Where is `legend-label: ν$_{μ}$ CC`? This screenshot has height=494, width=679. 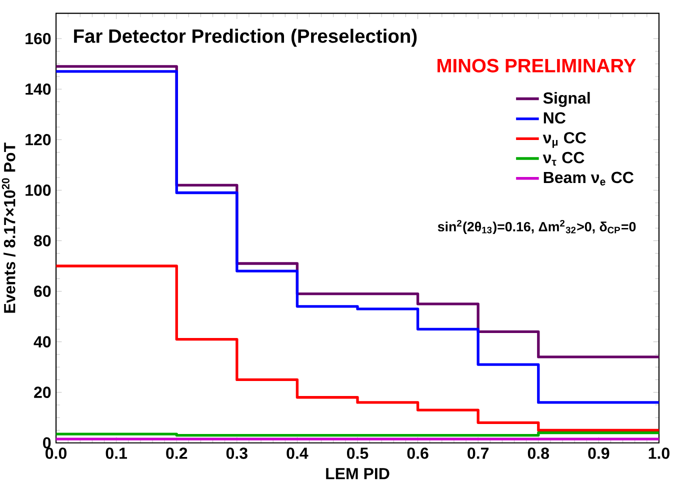
legend-label: ν$_{μ}$ CC is located at coordinates (564, 140).